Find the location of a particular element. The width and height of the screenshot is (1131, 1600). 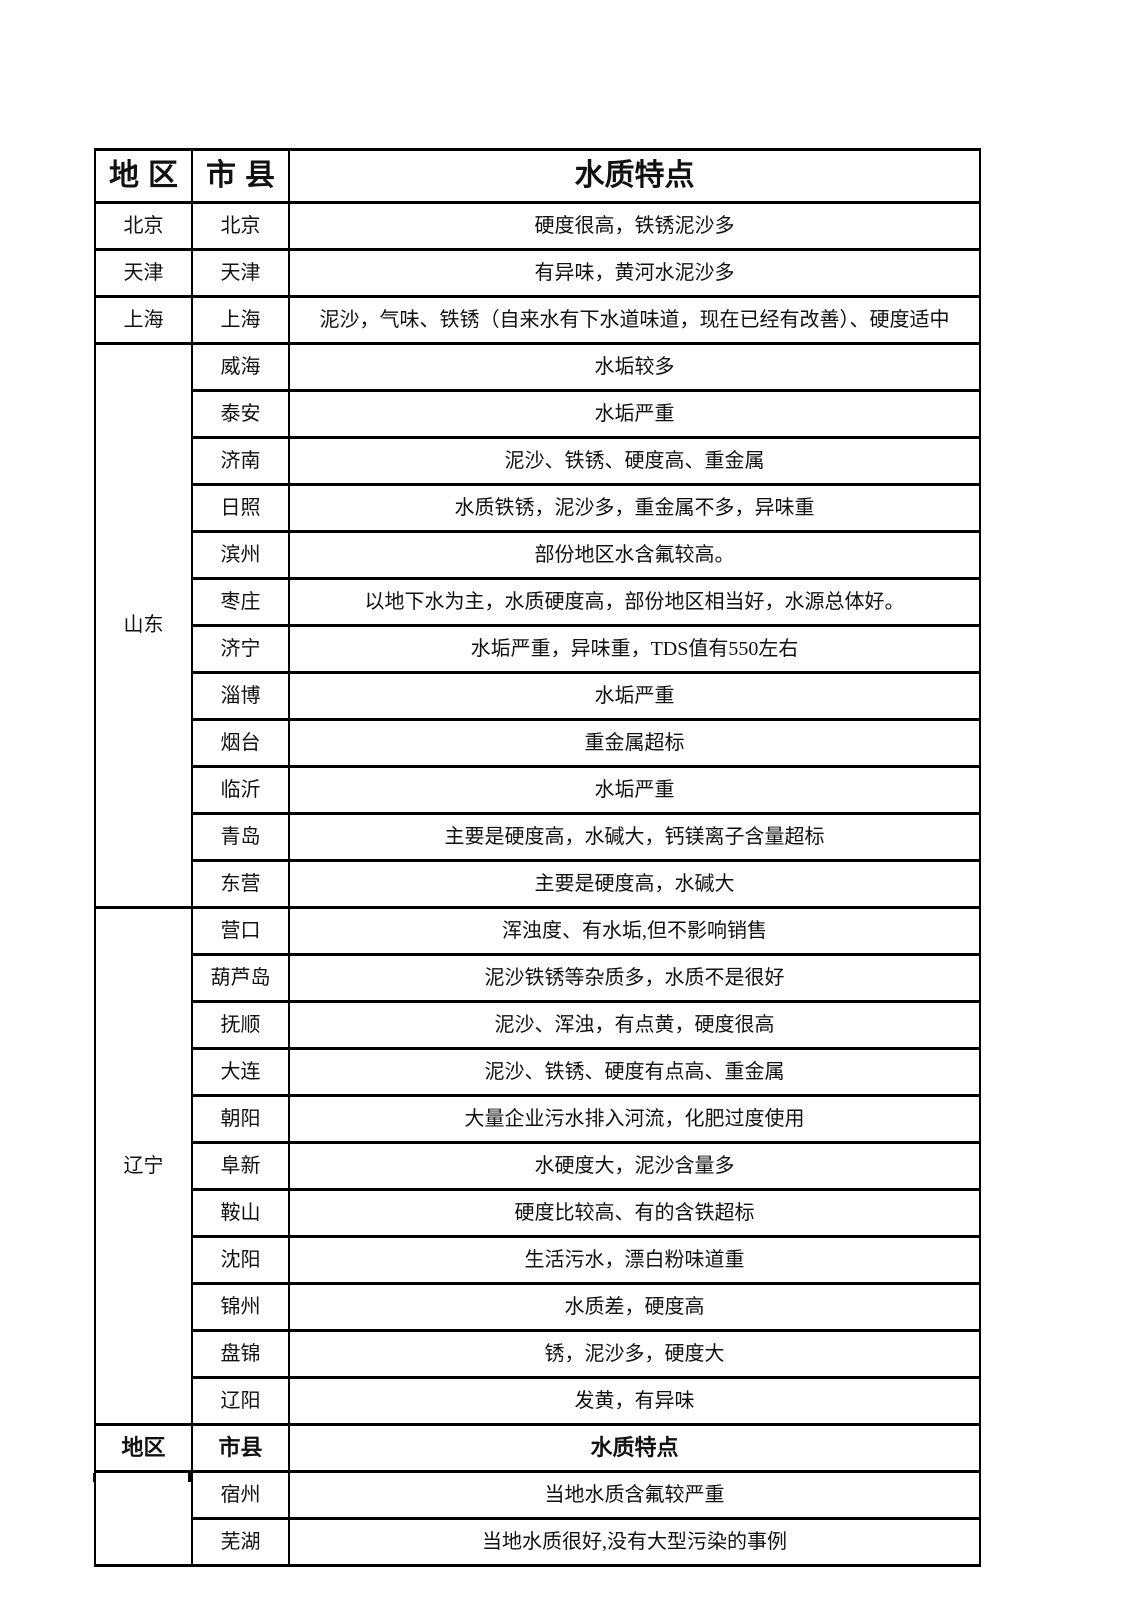

table-row: 日照 水质铁锈，泥沙多，重金属不多，异味重 is located at coordinates (538, 508).